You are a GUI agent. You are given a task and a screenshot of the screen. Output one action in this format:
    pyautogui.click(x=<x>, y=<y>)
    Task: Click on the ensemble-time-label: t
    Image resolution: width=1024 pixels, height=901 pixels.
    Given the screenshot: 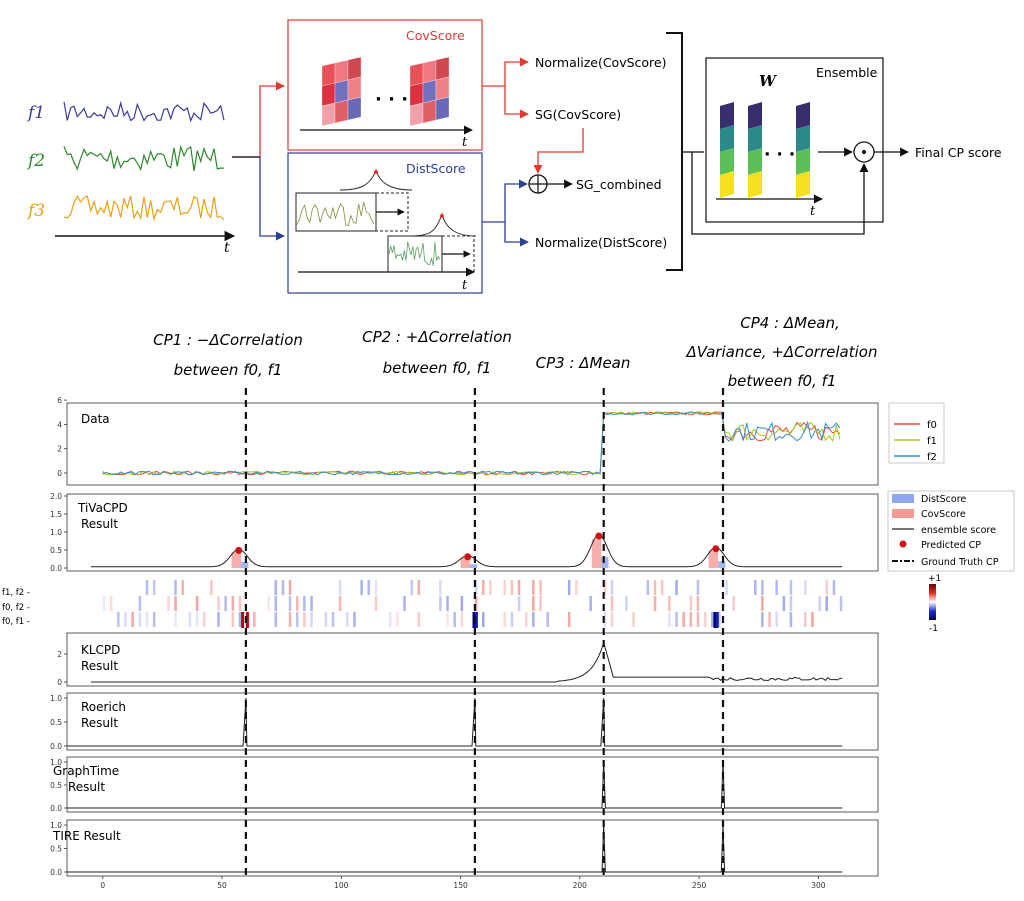 What is the action you would take?
    pyautogui.click(x=813, y=211)
    